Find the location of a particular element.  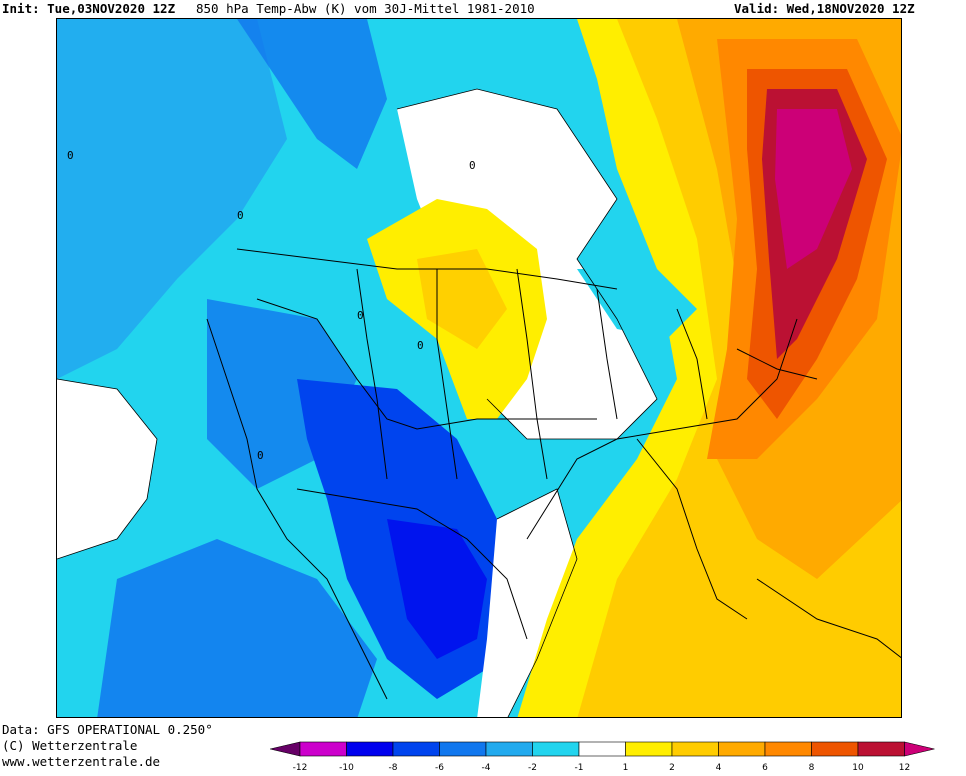

anomaly-region-dakotas is located at coordinates (462, 299).